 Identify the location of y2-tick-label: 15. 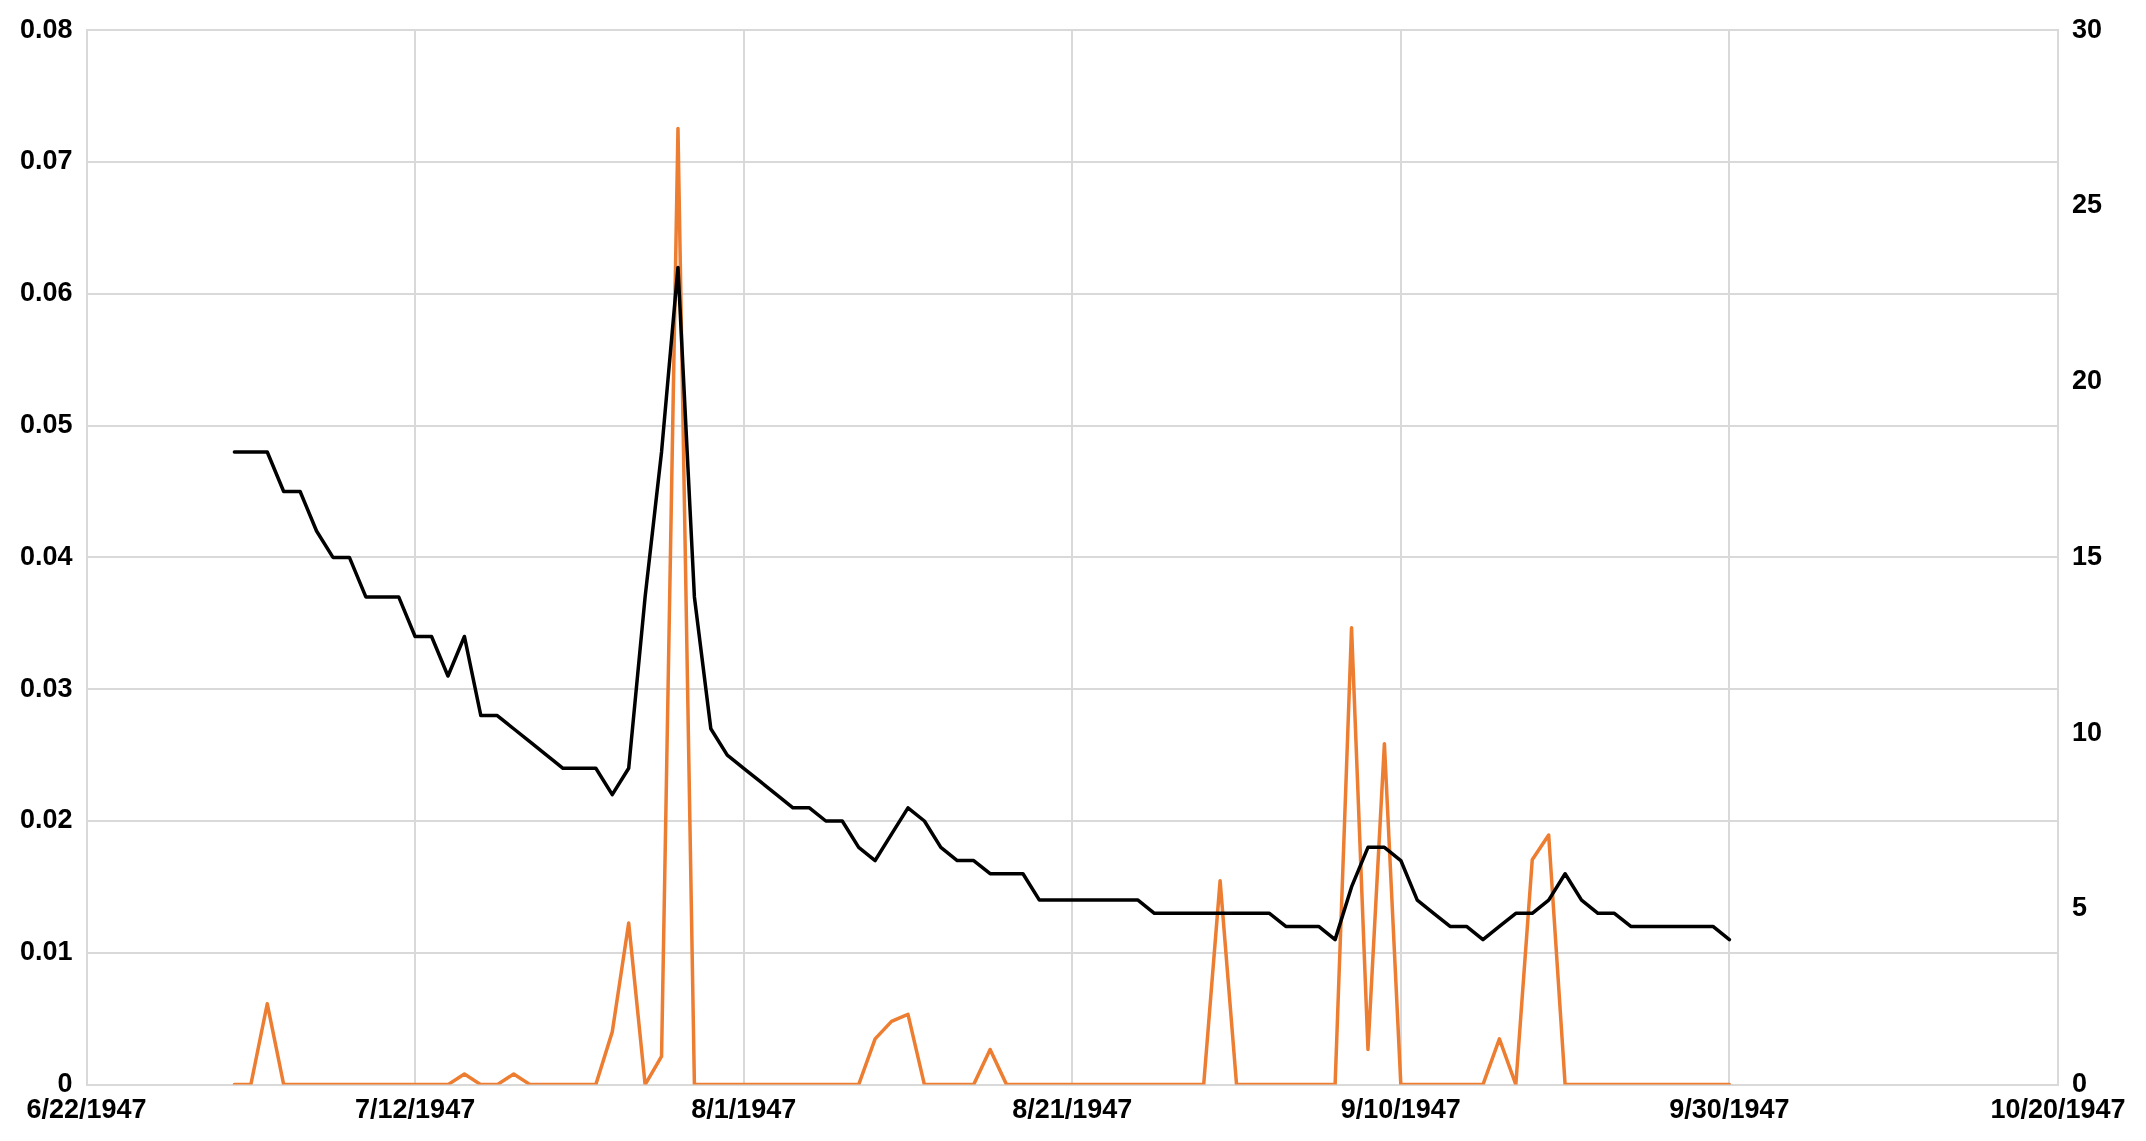
(2087, 555).